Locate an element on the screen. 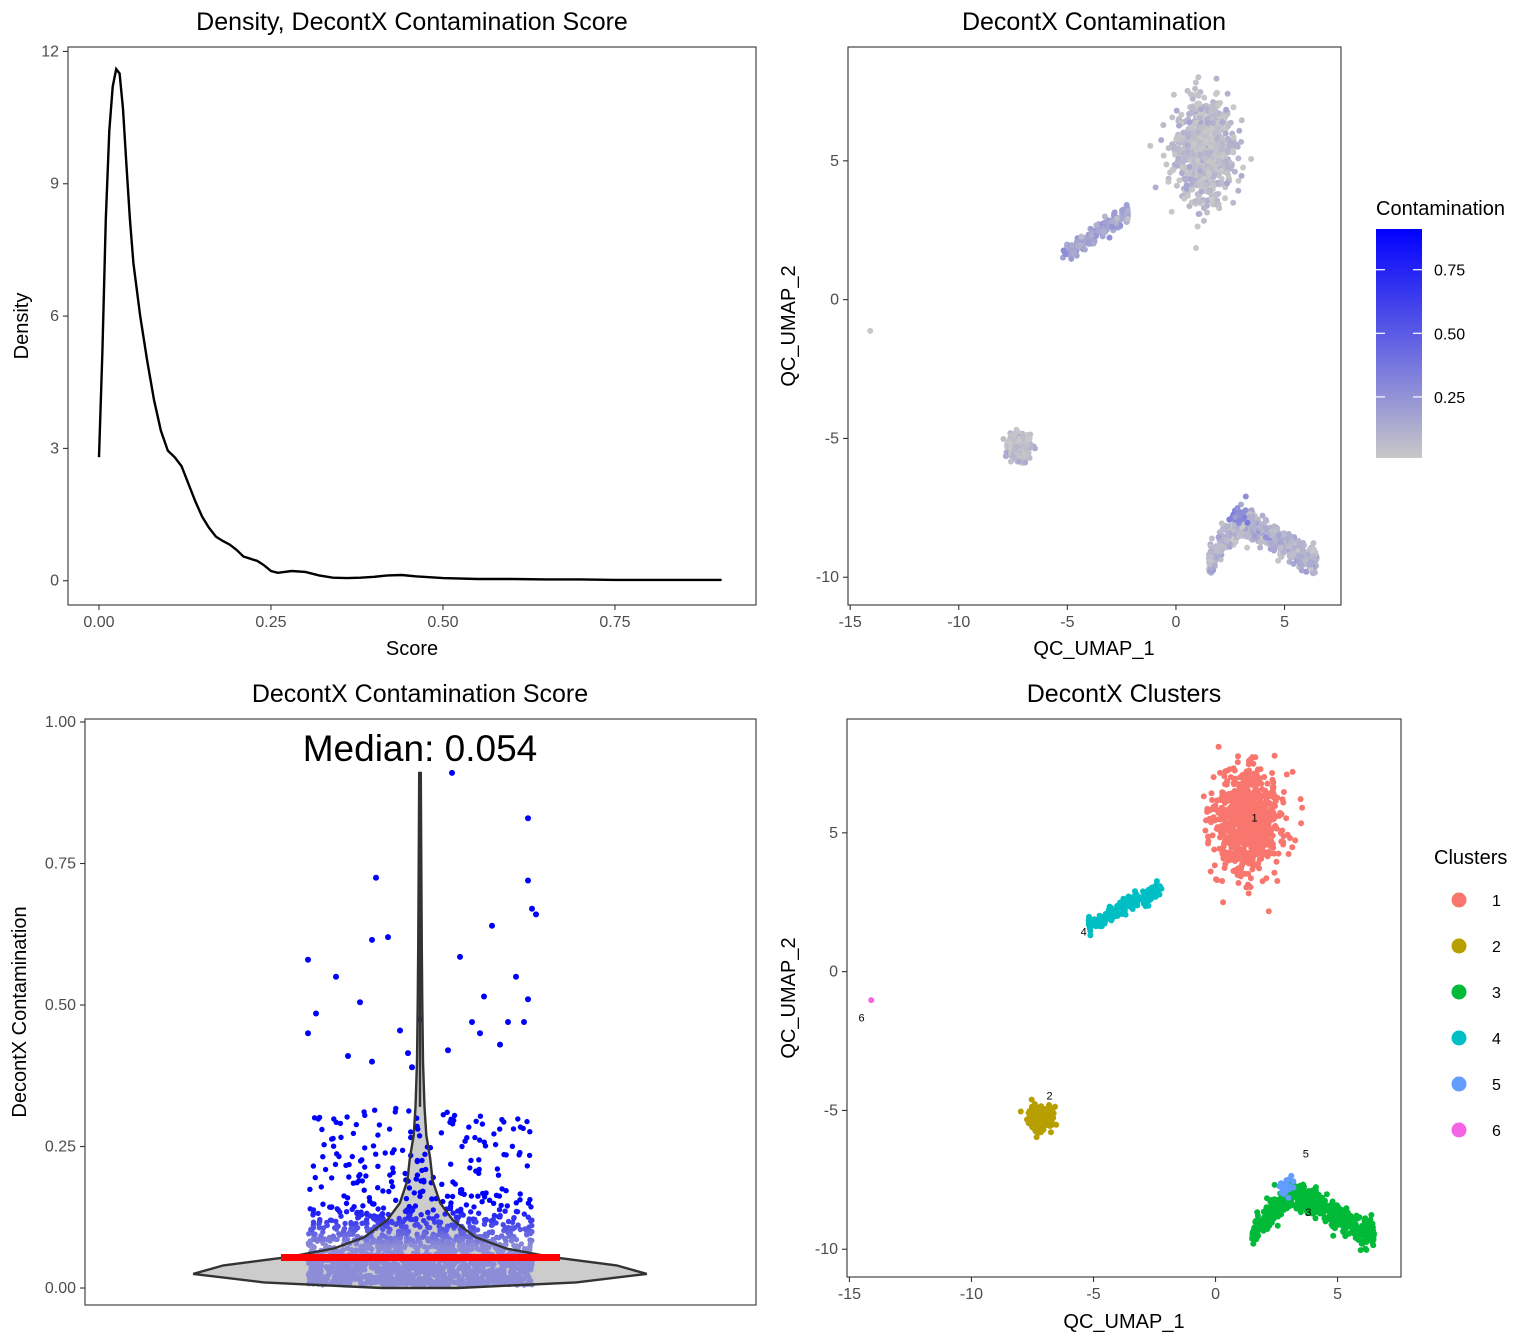 This screenshot has width=1536, height=1344. density-x-label: Score is located at coordinates (412, 649).